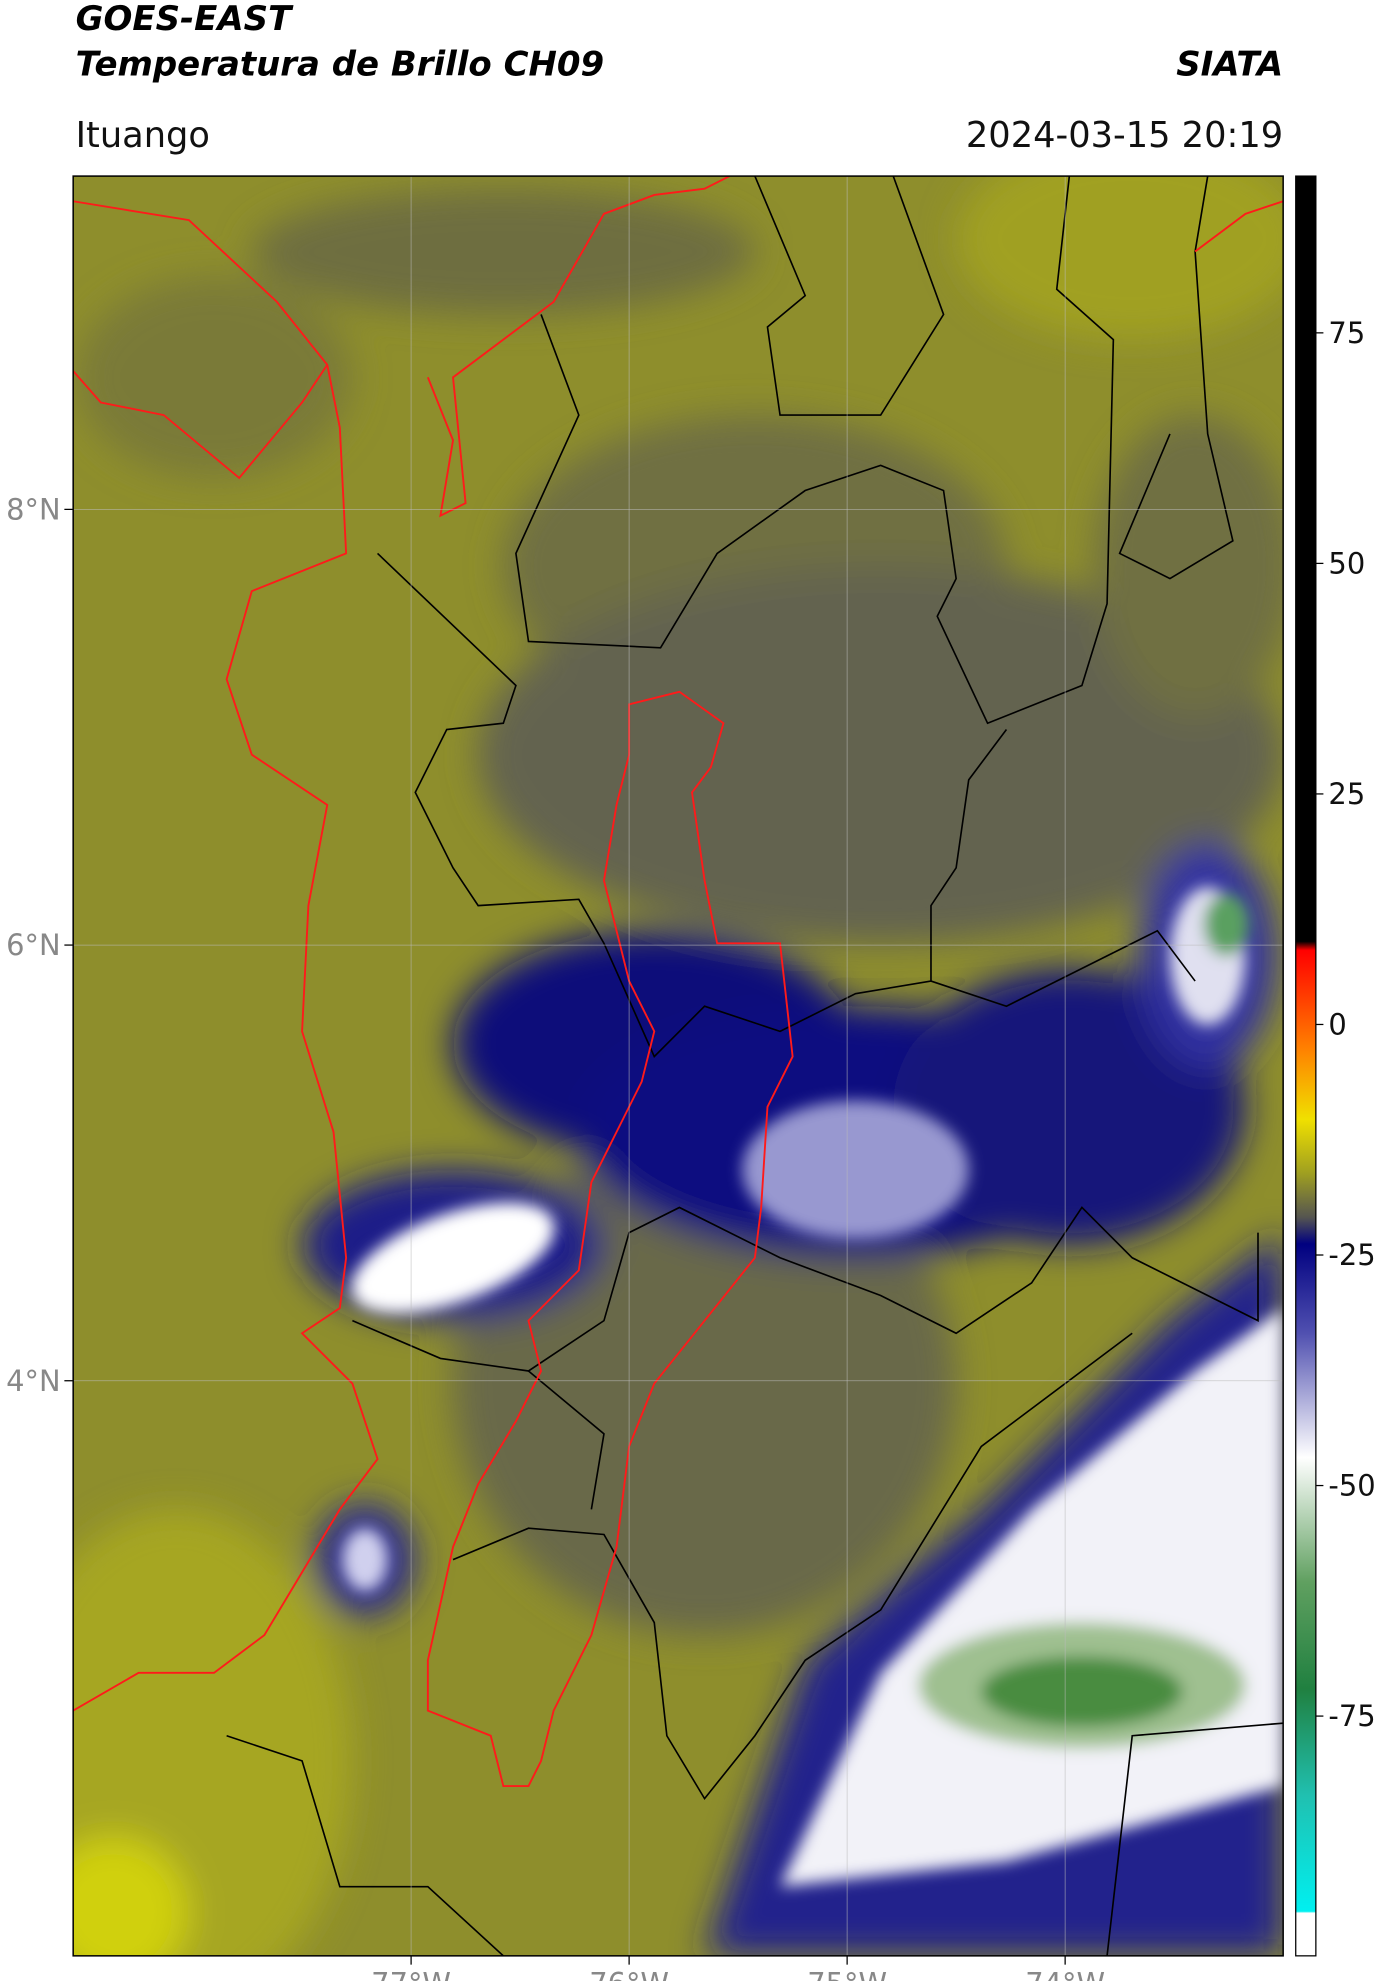 This screenshot has height=1981, width=1384. I want to click on y-tick-label: 4°N, so click(33, 1381).